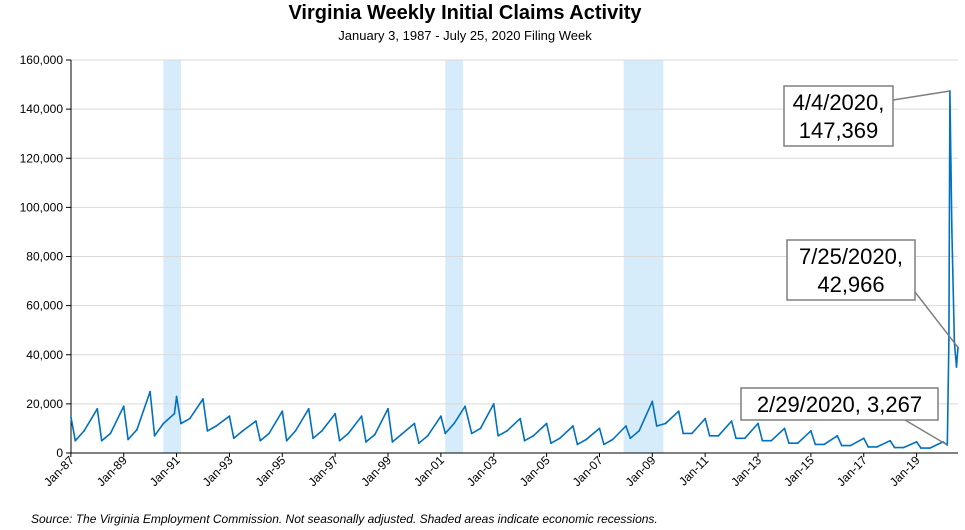 This screenshot has width=965, height=530. What do you see at coordinates (42, 158) in the screenshot?
I see `y-tick-label-6: 120,000` at bounding box center [42, 158].